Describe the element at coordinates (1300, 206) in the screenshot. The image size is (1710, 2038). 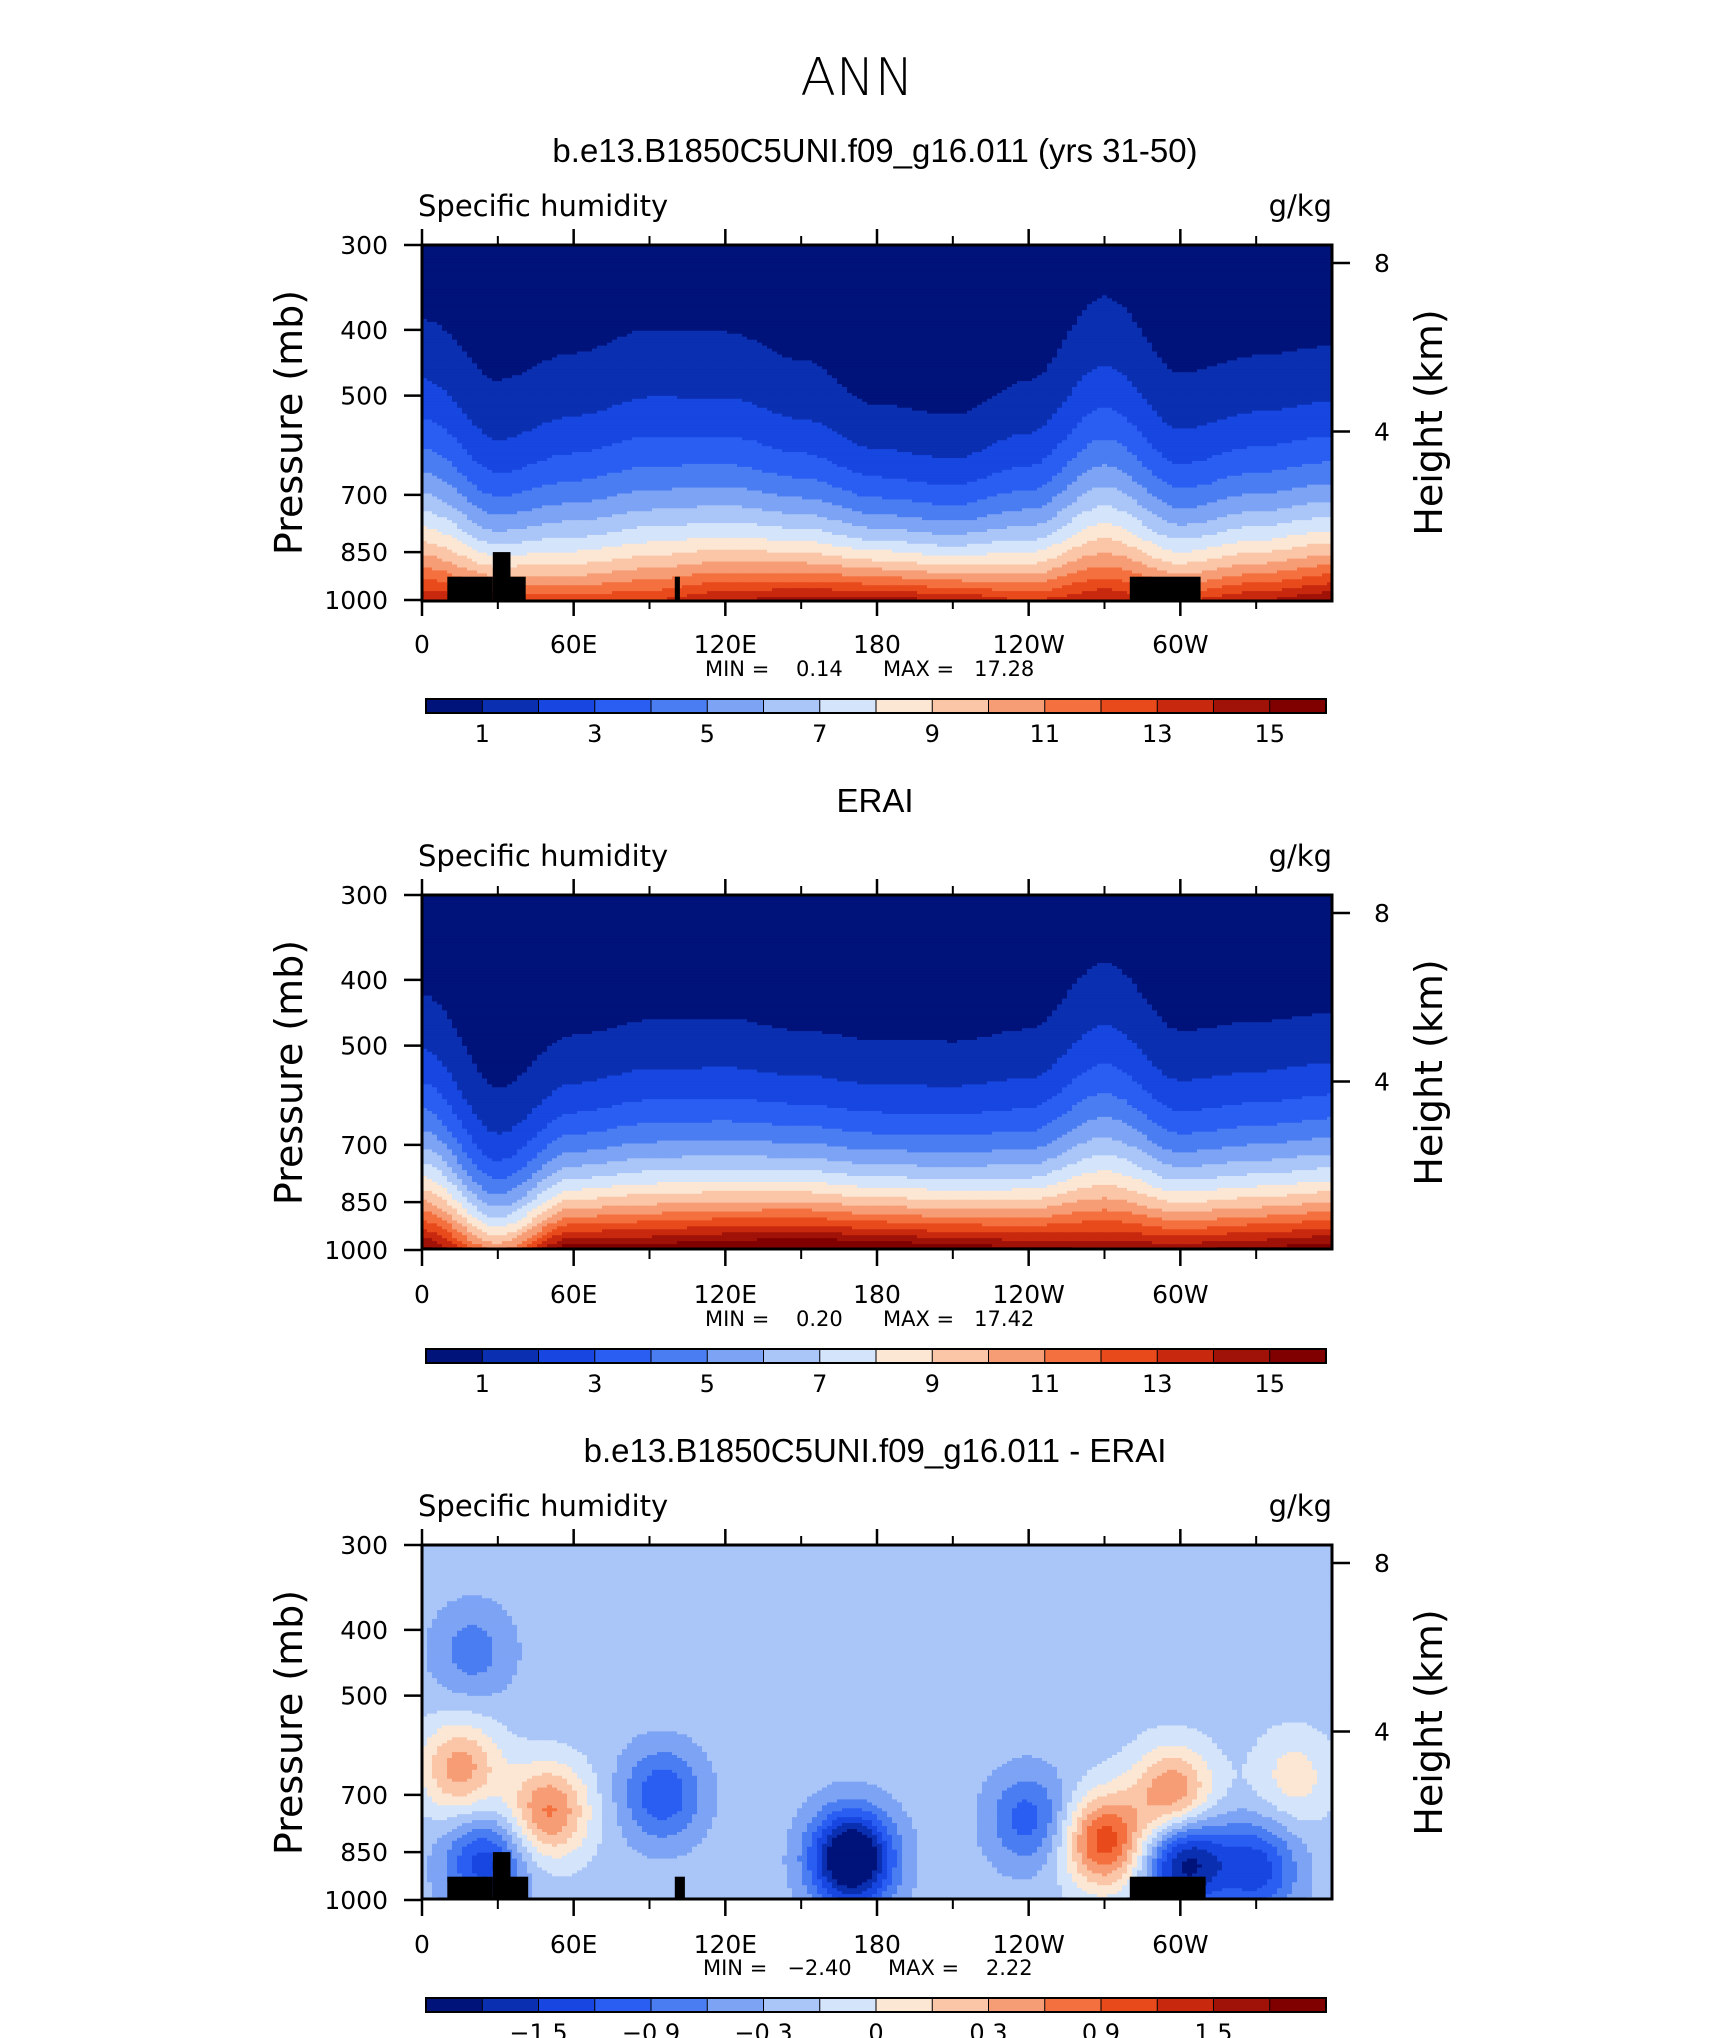
I see `units-label: g/kg` at that location.